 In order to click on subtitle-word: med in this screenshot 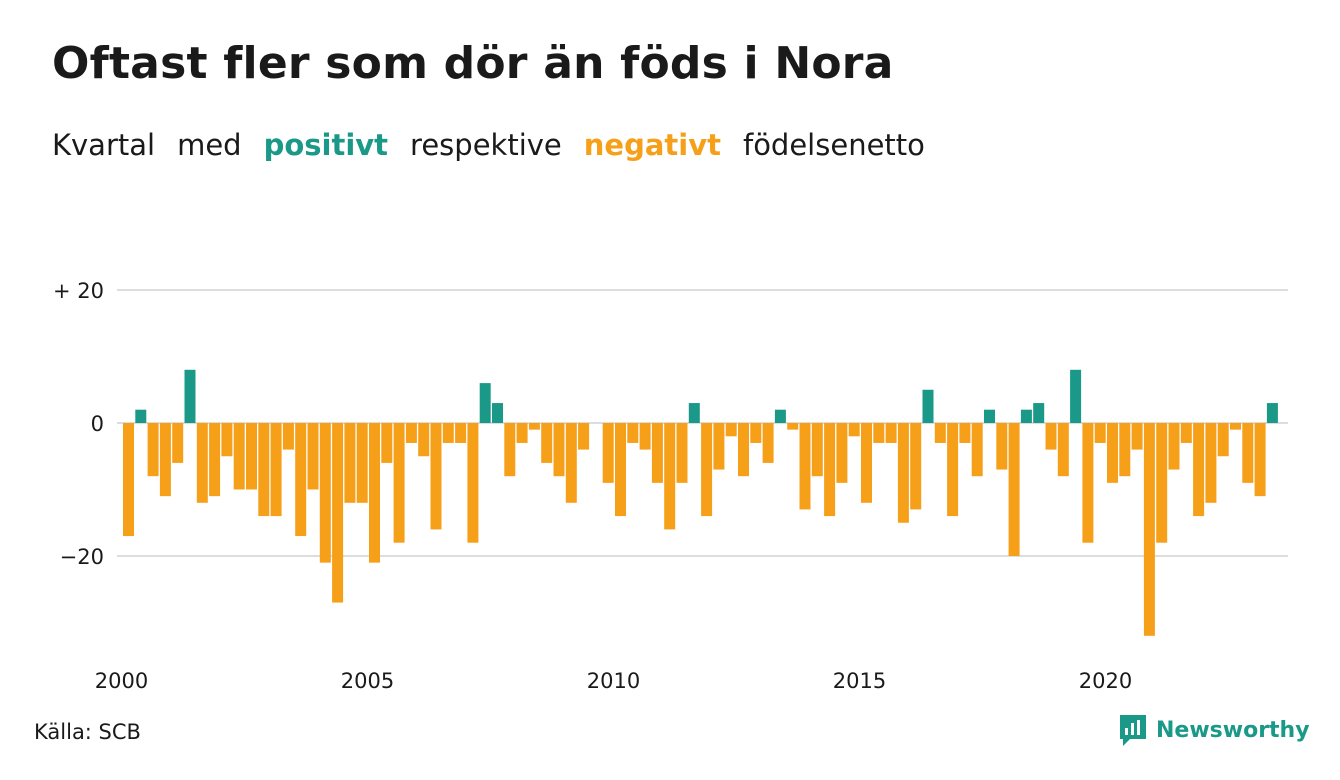, I will do `click(209, 145)`.